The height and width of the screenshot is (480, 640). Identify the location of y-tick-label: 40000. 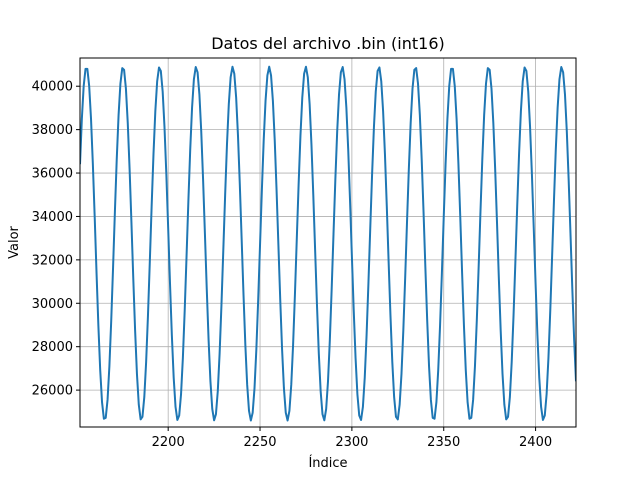
(52, 87).